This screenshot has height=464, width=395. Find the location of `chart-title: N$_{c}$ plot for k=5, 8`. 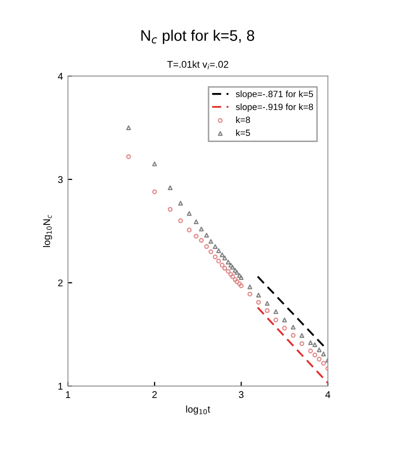

chart-title: N$_{c}$ plot for k=5, 8 is located at coordinates (197, 37).